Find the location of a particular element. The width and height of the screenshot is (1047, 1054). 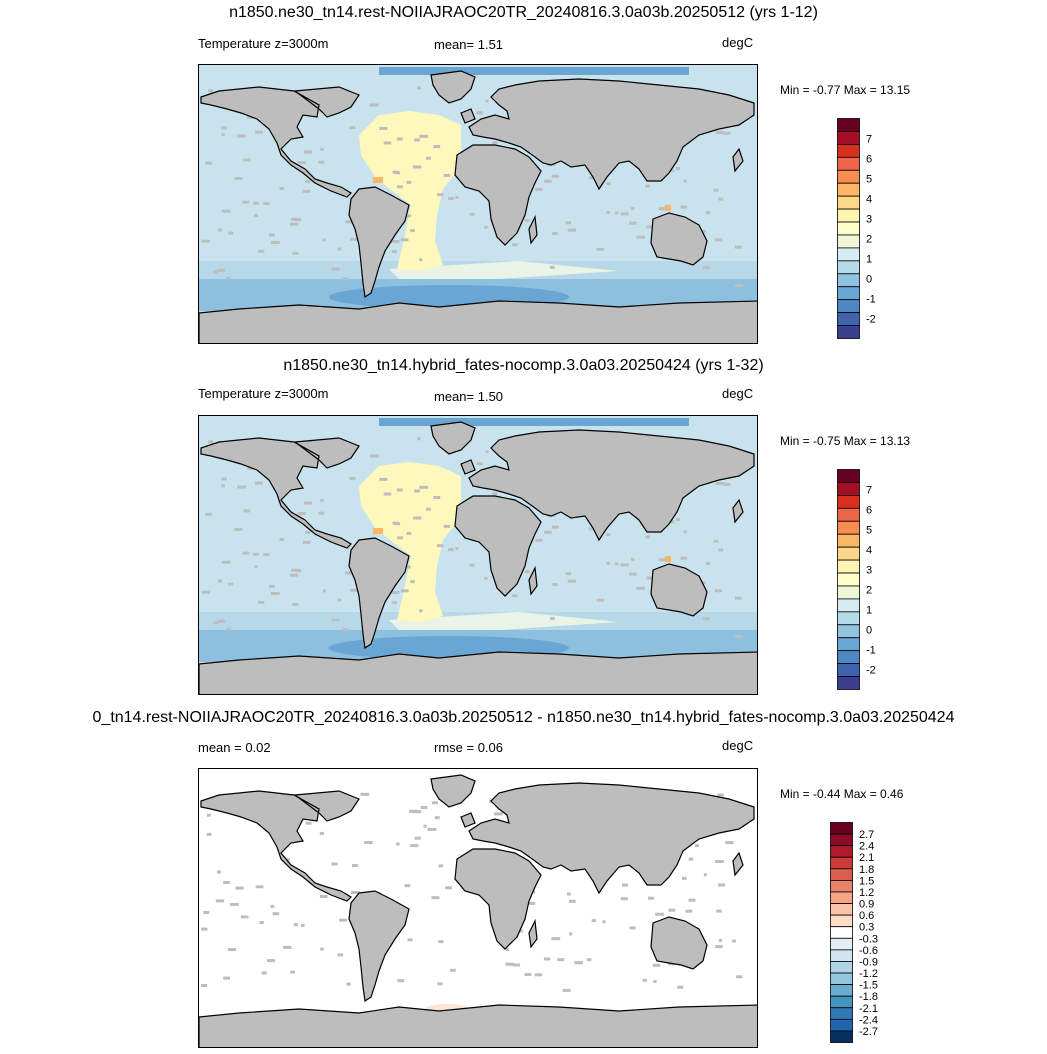

rmse-label: rmse = 0.06 is located at coordinates (469, 747).